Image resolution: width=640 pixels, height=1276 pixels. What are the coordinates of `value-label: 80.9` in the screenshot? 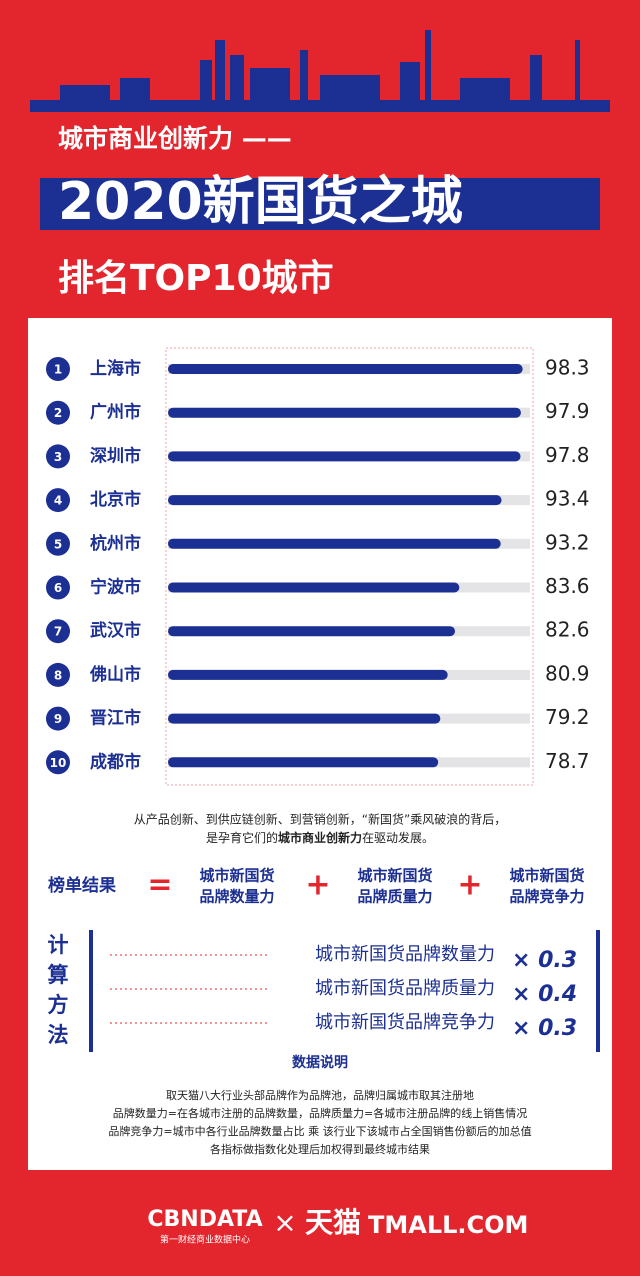 It's located at (567, 673).